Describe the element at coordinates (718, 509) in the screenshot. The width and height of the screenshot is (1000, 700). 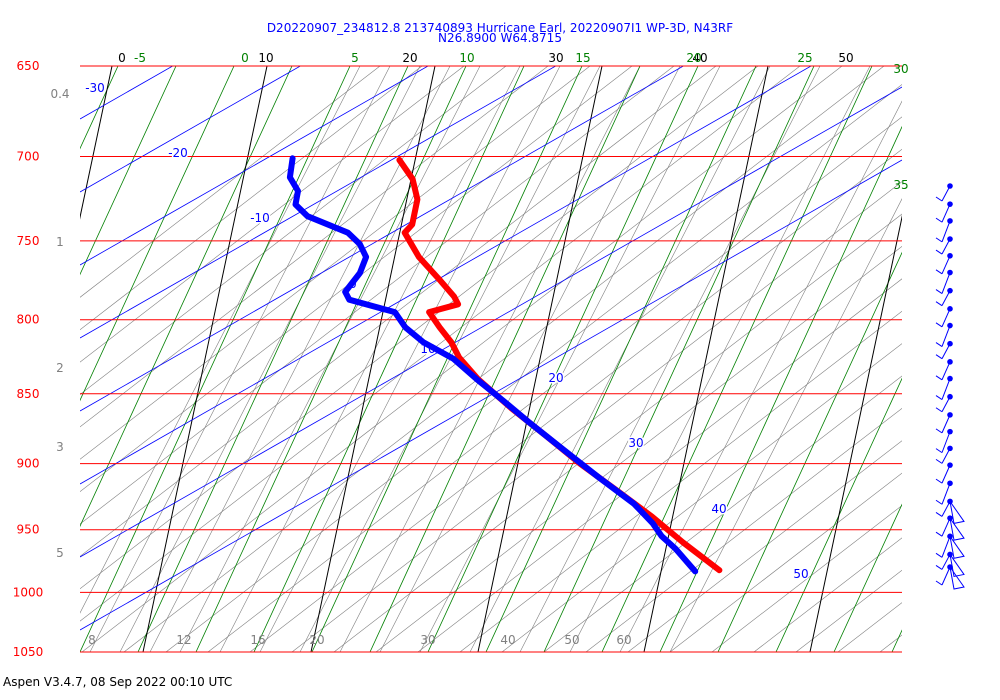
I see `temperature-line-label: 40` at that location.